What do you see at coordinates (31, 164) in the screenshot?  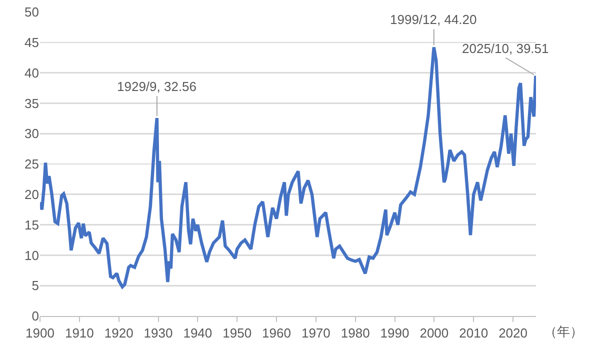 I see `y-tick-label: 25` at bounding box center [31, 164].